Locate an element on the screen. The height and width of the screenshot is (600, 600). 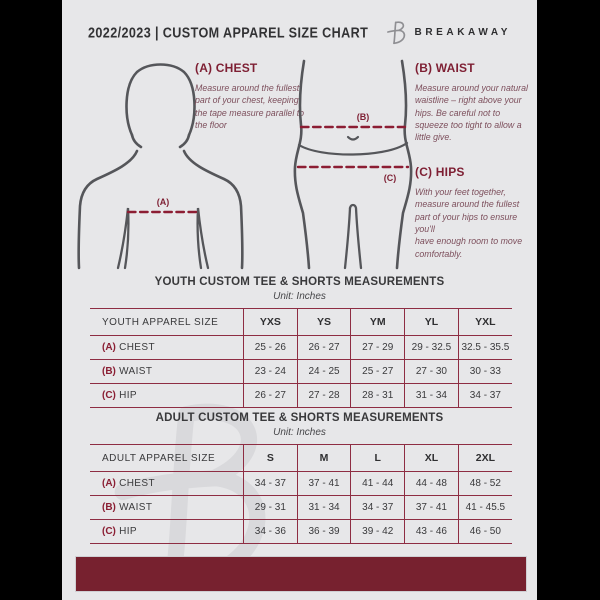
size-value-cell: 25 - 27 is located at coordinates (377, 371).